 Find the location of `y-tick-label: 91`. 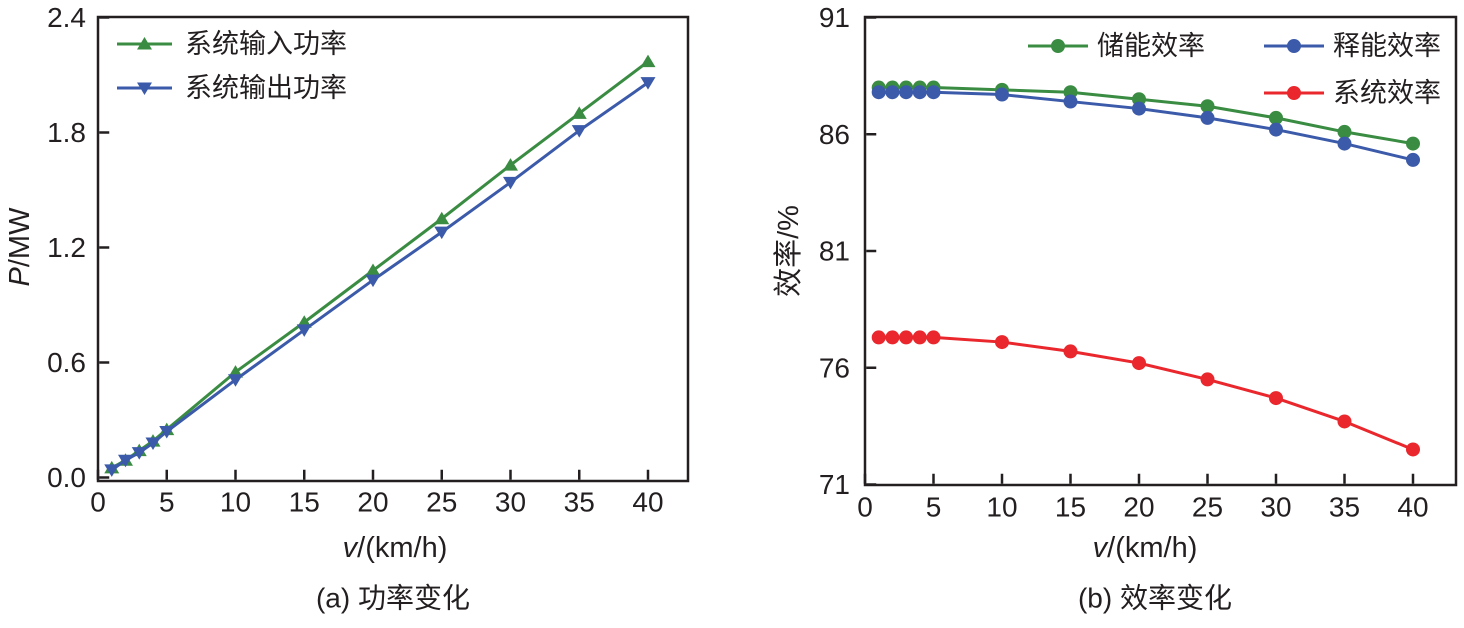

y-tick-label: 91 is located at coordinates (834, 17).